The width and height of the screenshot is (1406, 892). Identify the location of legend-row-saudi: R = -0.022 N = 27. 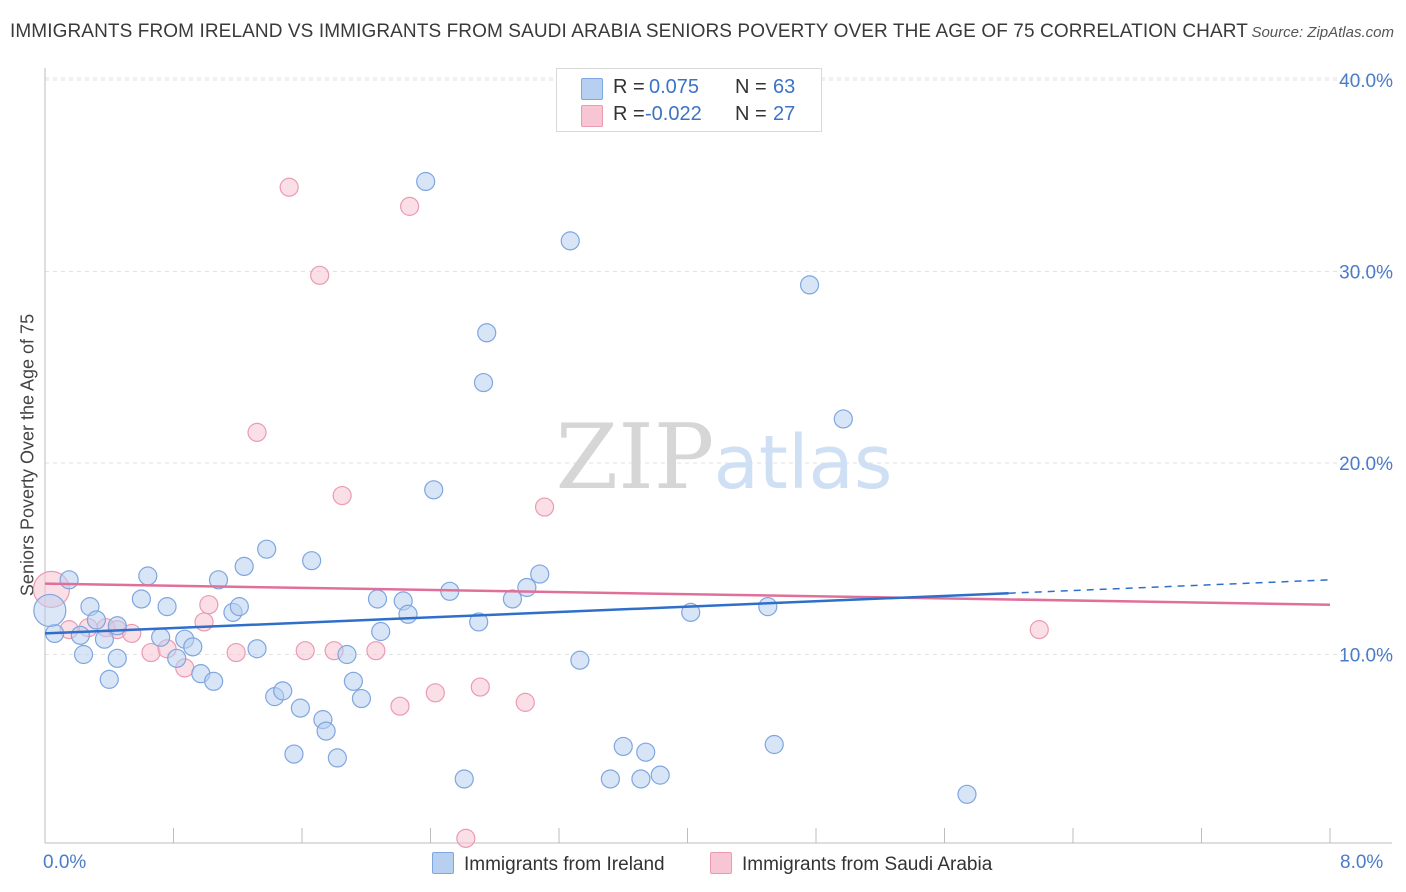
(689, 115).